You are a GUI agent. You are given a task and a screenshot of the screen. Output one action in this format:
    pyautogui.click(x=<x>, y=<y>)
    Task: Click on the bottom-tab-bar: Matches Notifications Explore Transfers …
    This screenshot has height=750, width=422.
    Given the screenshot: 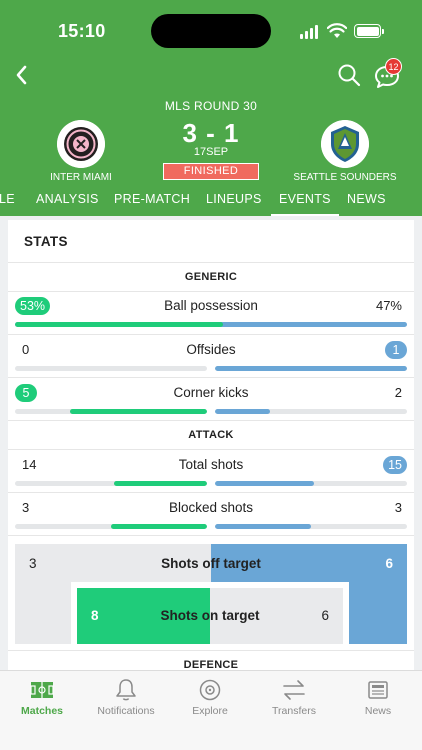 What is the action you would take?
    pyautogui.click(x=211, y=710)
    